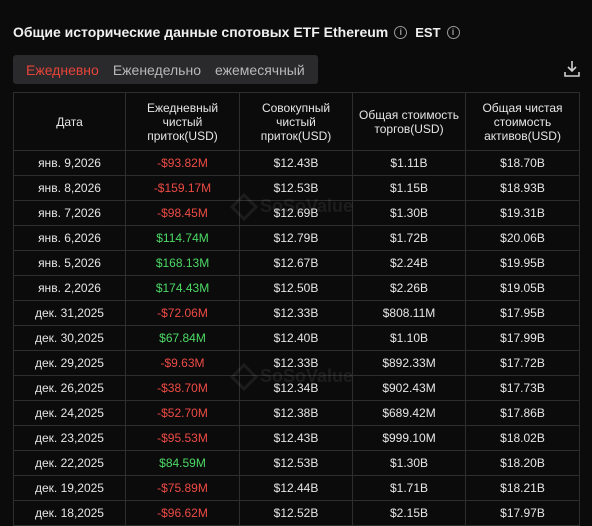 This screenshot has height=526, width=592. I want to click on cell-total-traded: $1.72B, so click(409, 238).